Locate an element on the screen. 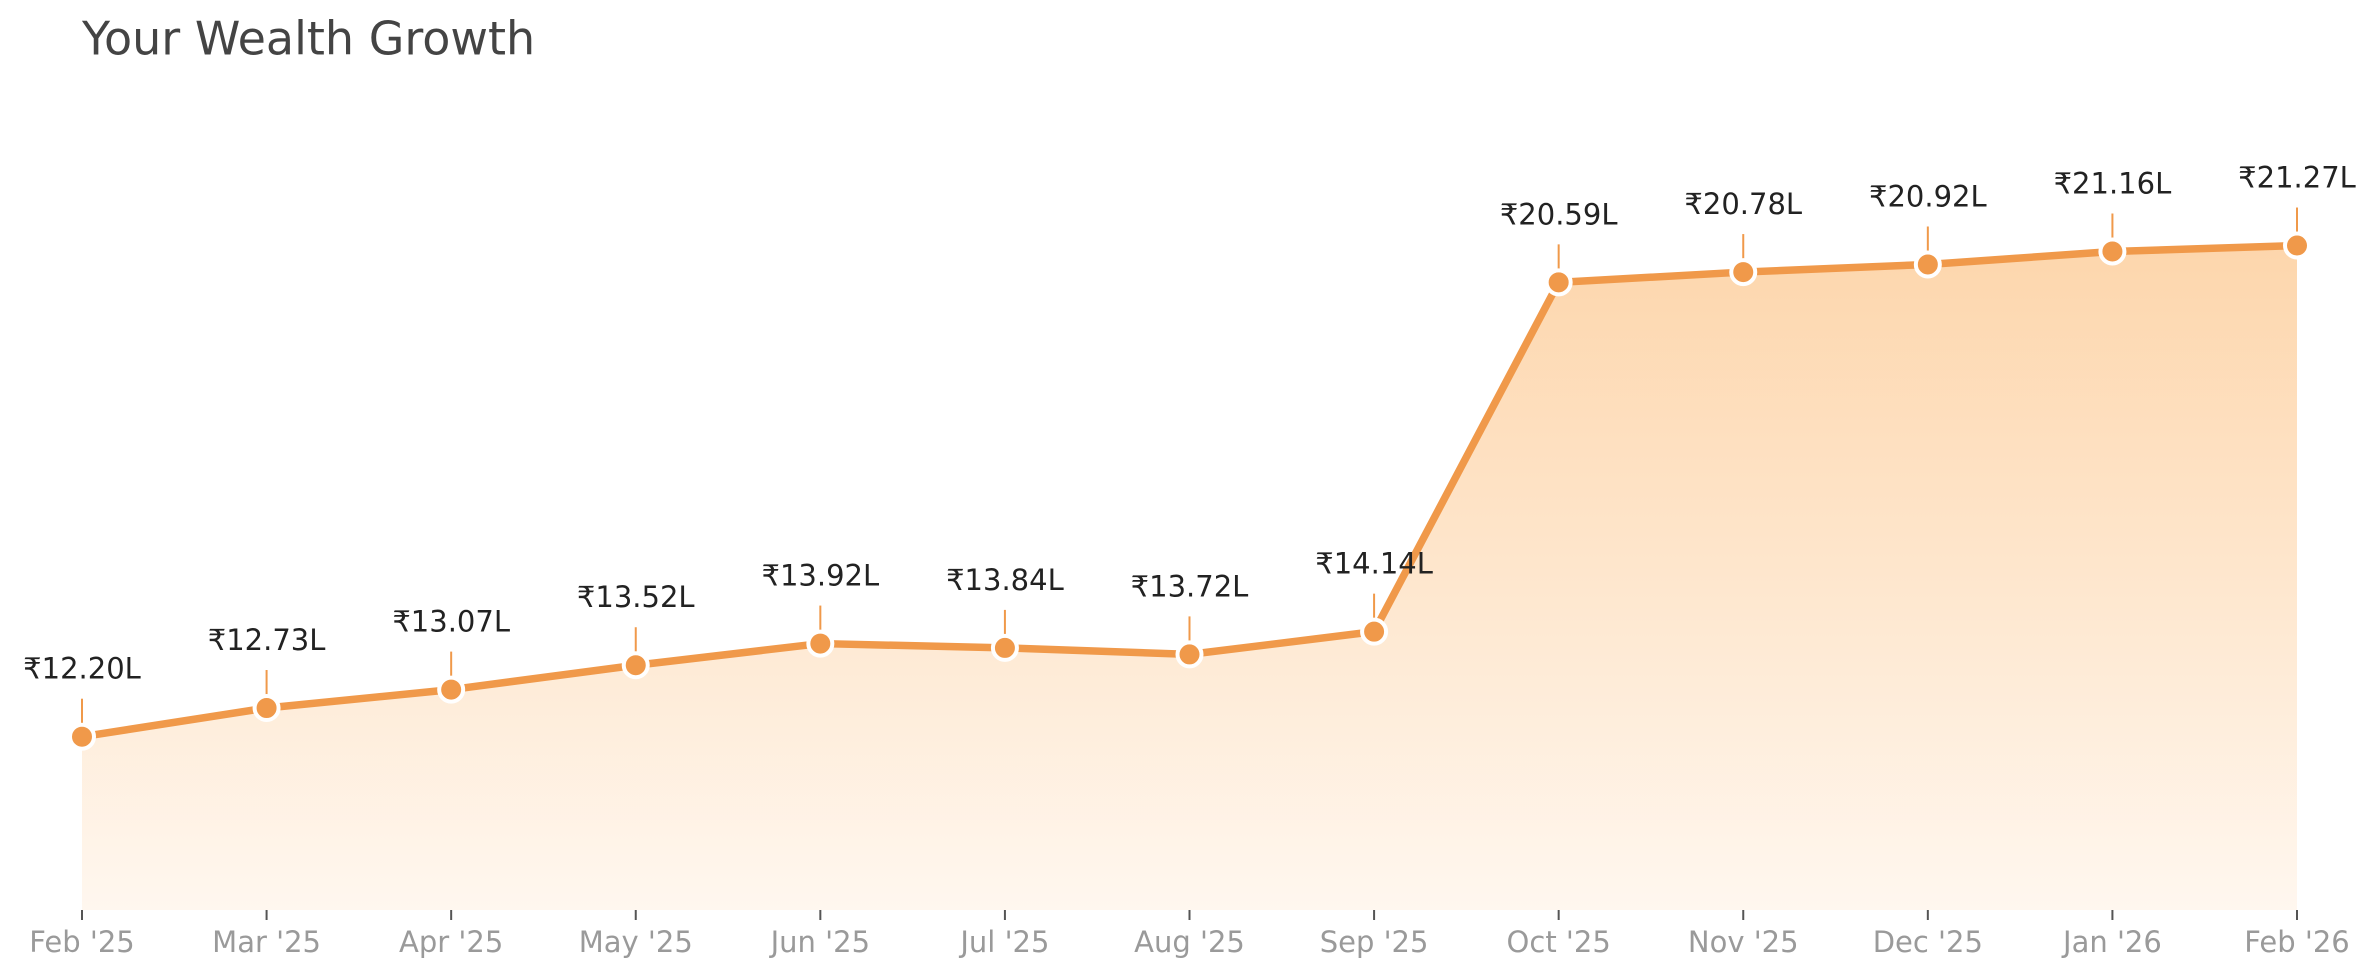  value-label: ₹21.16L is located at coordinates (2113, 183).